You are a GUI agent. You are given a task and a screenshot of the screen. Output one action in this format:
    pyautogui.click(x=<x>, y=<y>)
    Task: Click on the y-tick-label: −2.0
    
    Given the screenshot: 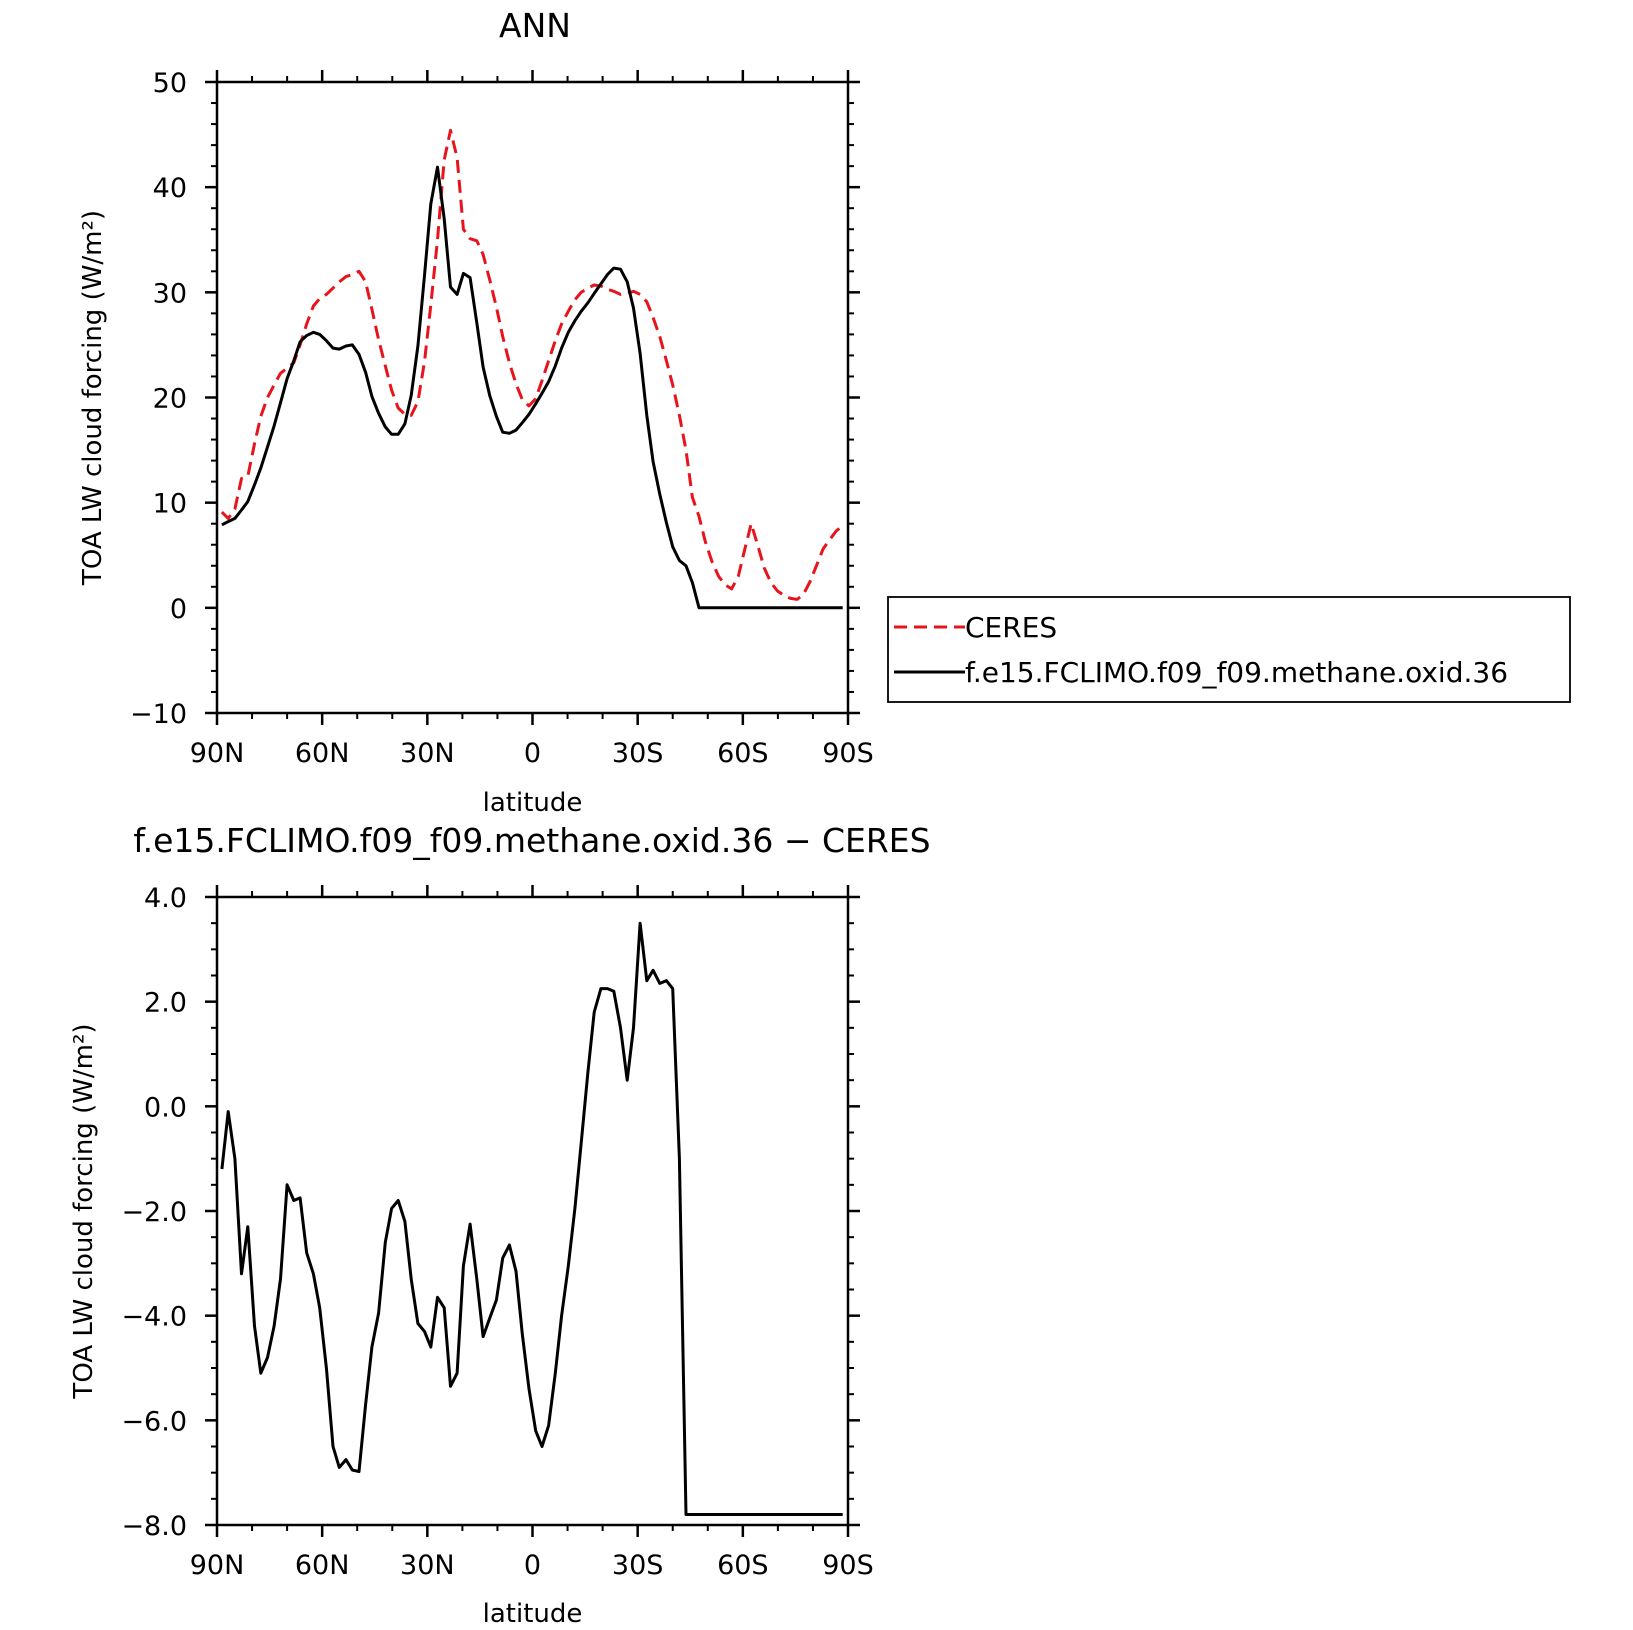 What is the action you would take?
    pyautogui.click(x=154, y=1212)
    